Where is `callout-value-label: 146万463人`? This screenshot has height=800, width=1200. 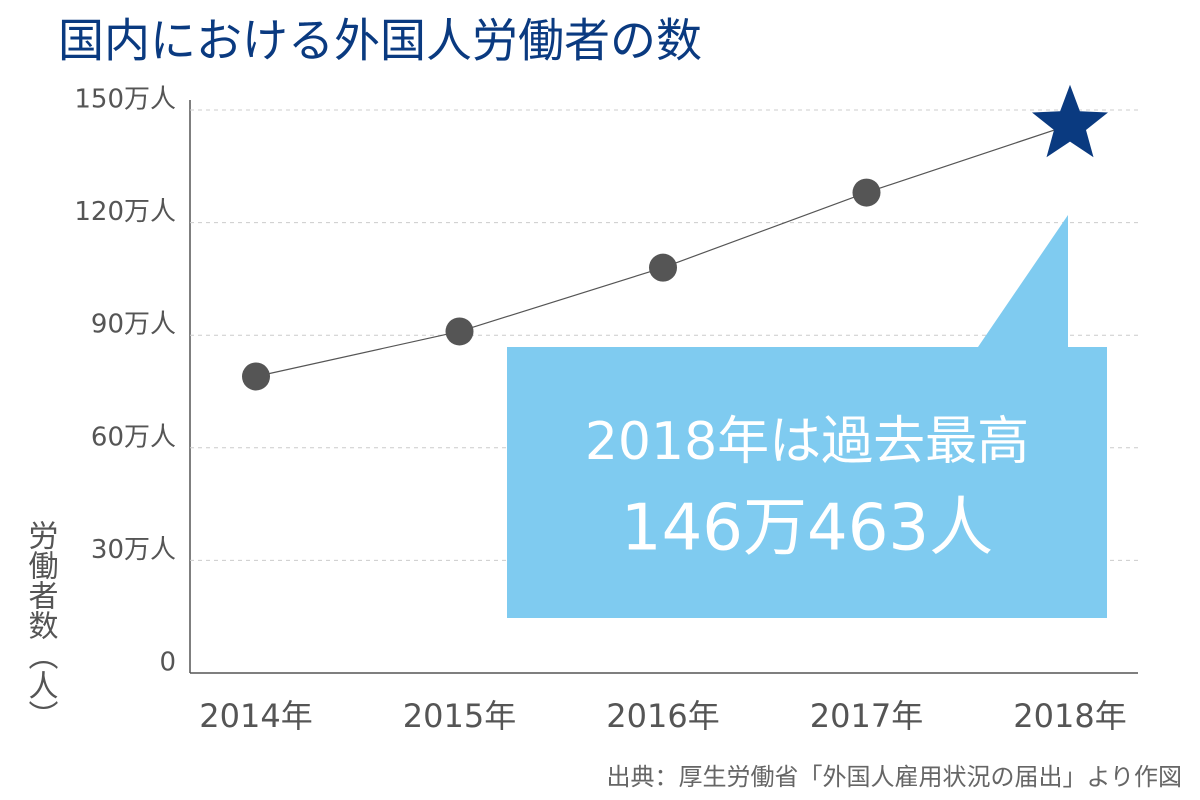
callout-value-label: 146万463人 is located at coordinates (807, 529).